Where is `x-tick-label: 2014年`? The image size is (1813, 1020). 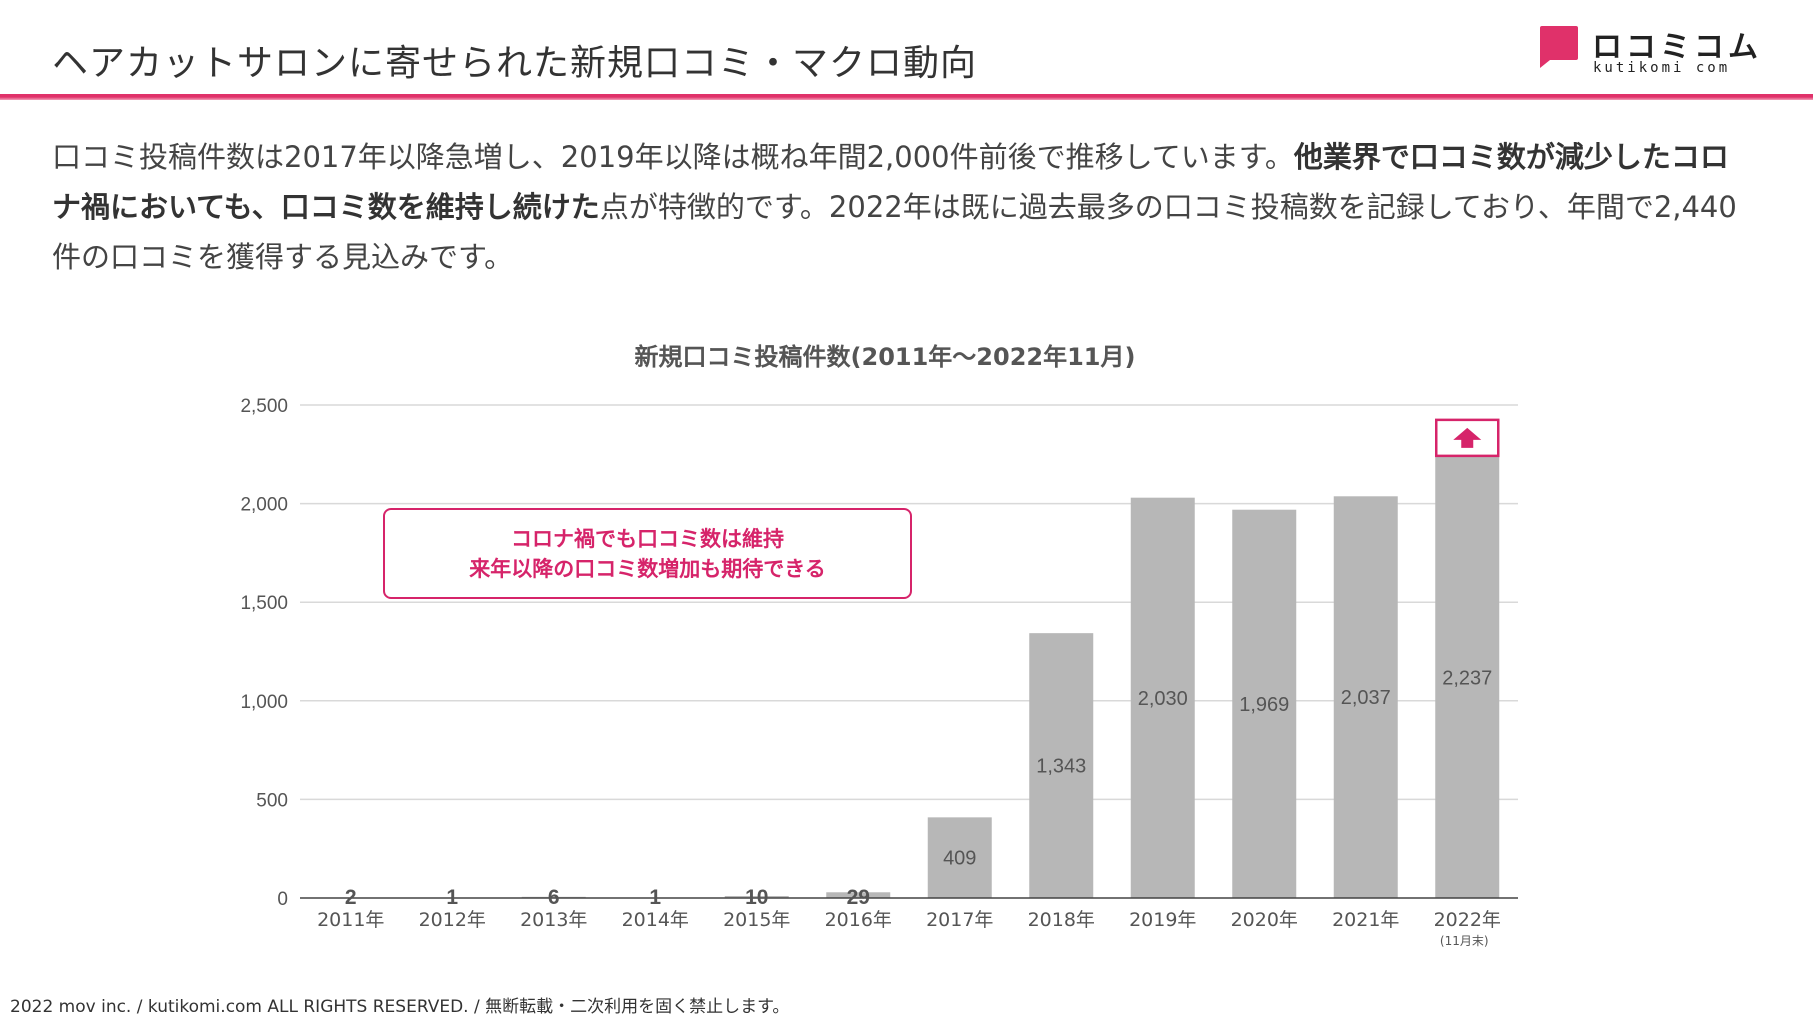 x-tick-label: 2014年 is located at coordinates (655, 920).